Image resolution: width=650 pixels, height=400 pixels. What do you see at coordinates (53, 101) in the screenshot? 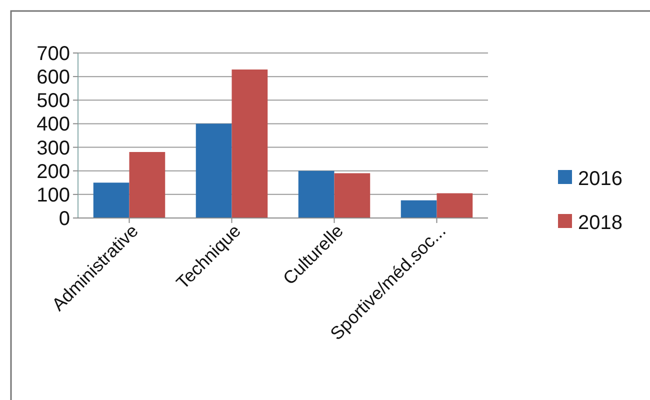
I see `y-tick-label: 500` at bounding box center [53, 101].